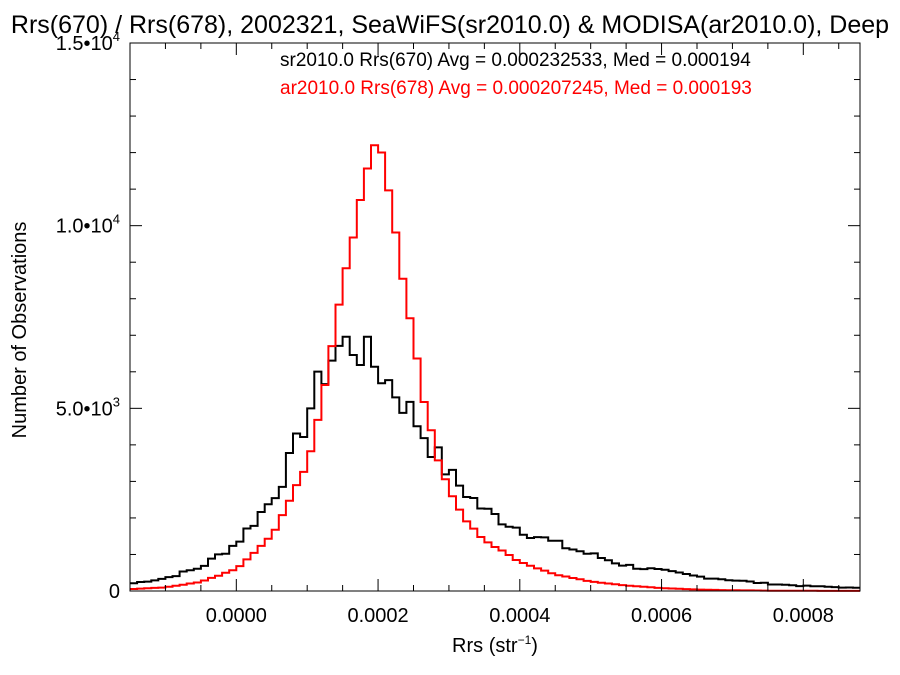 The width and height of the screenshot is (900, 675). What do you see at coordinates (377, 616) in the screenshot?
I see `x-tick-label: 0.0002` at bounding box center [377, 616].